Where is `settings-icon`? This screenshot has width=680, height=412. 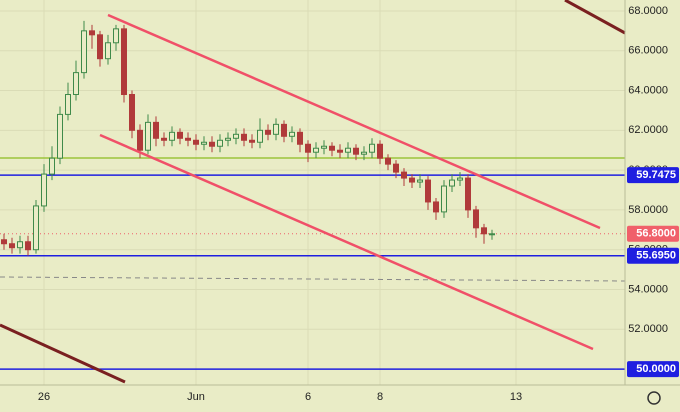
settings-icon is located at coordinates (654, 398).